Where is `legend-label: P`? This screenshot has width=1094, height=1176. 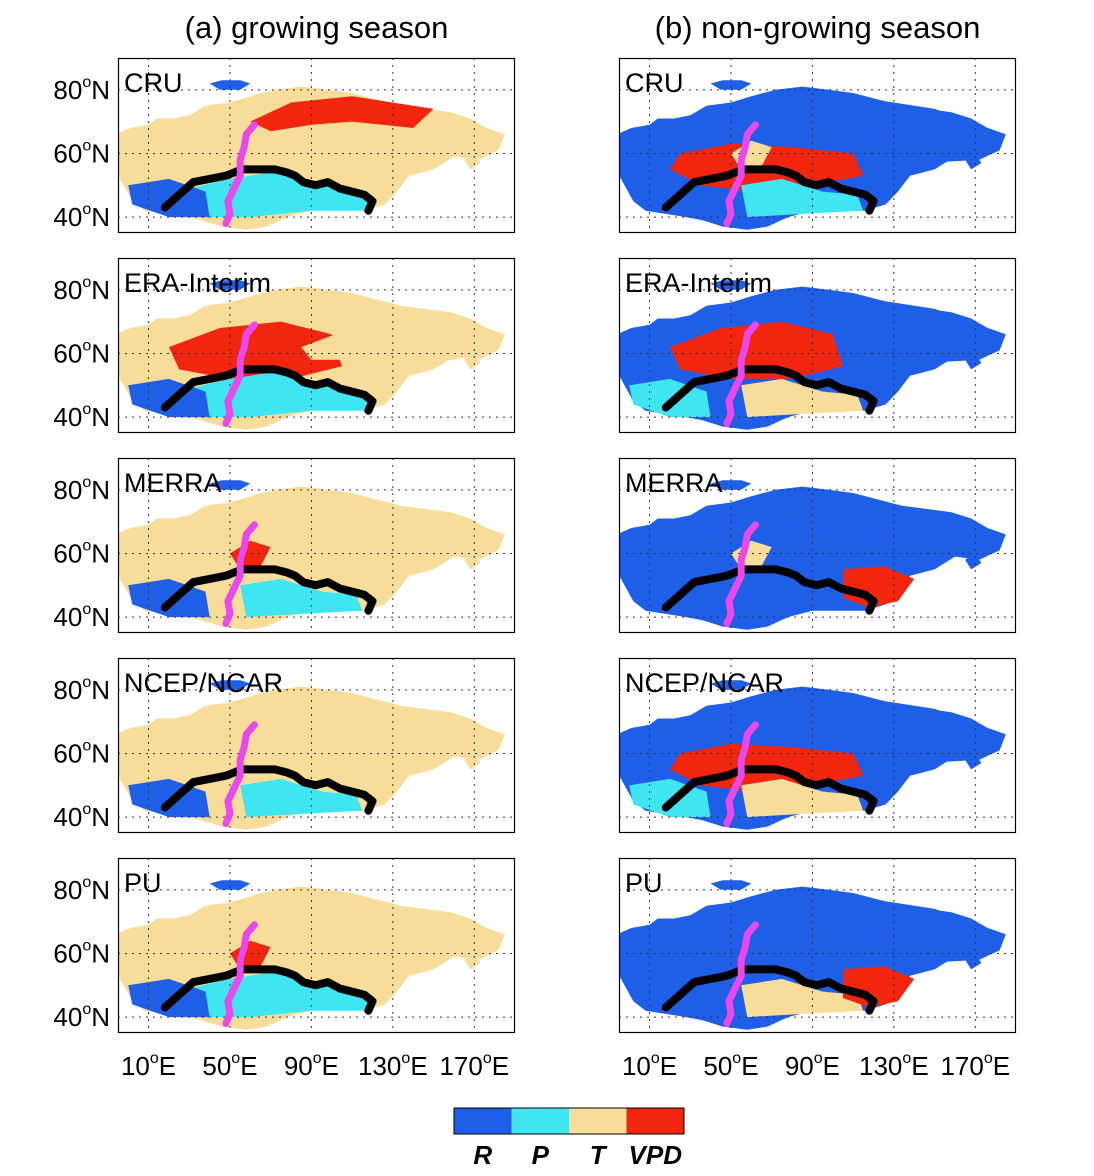
legend-label: P is located at coordinates (541, 1155).